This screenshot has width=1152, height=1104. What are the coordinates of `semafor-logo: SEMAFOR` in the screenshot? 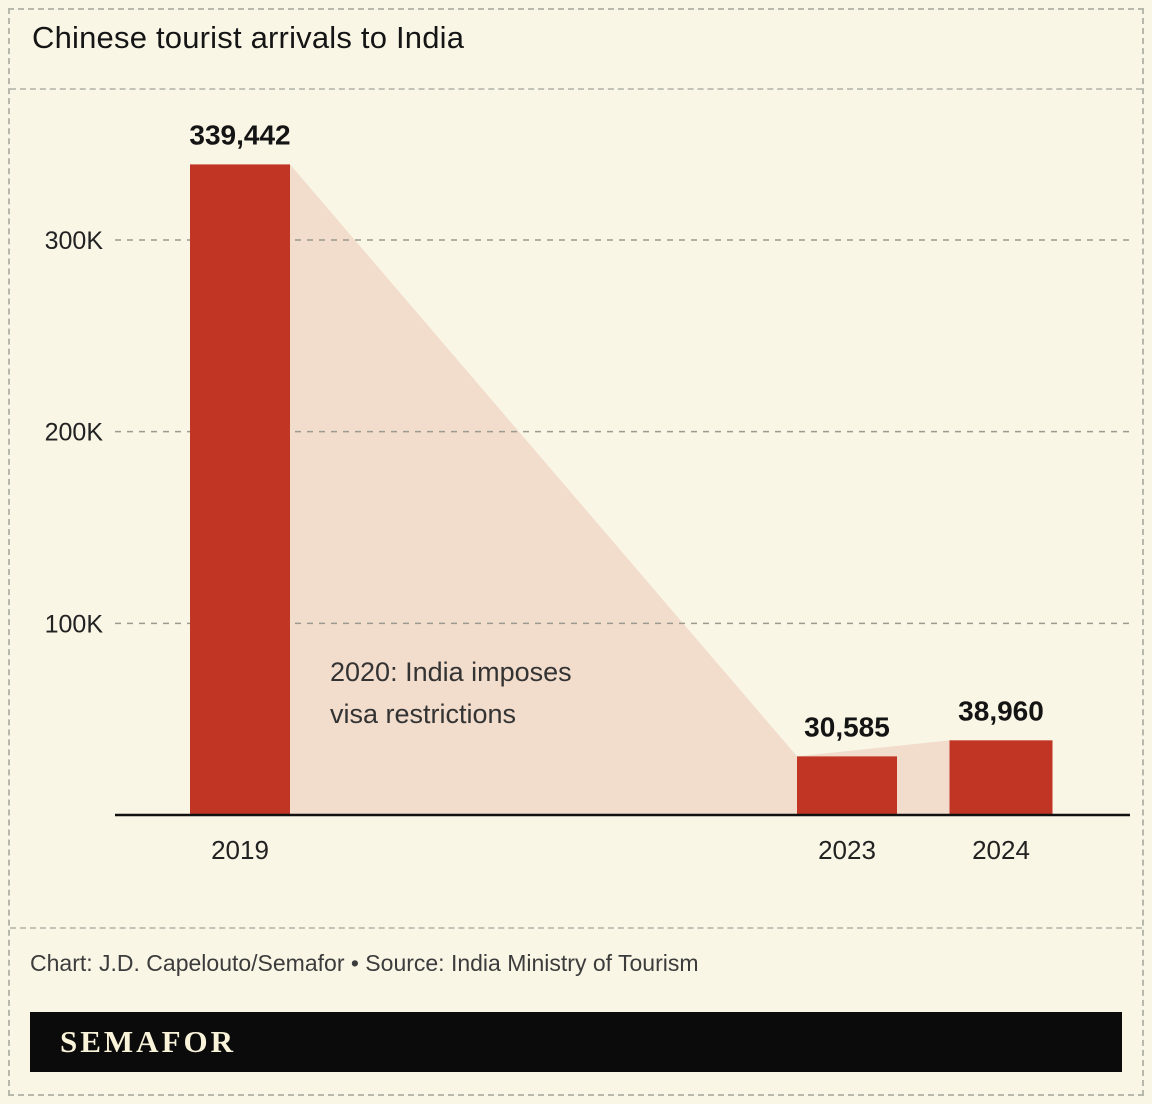 It's located at (148, 1041).